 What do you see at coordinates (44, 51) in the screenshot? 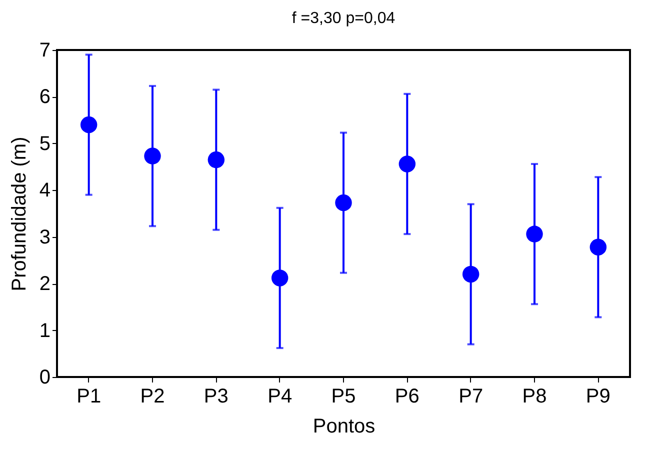
I see `y-tick-label: 7` at bounding box center [44, 51].